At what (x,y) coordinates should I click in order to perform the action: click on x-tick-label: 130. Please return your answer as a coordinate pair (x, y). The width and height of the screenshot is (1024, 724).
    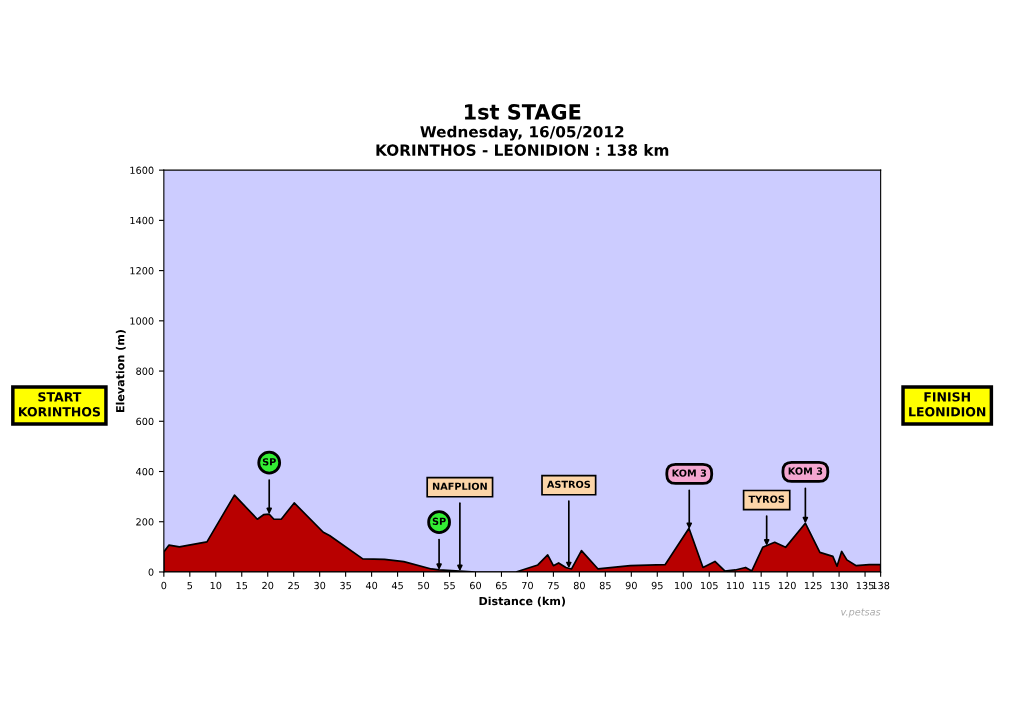
    Looking at the image, I should click on (839, 585).